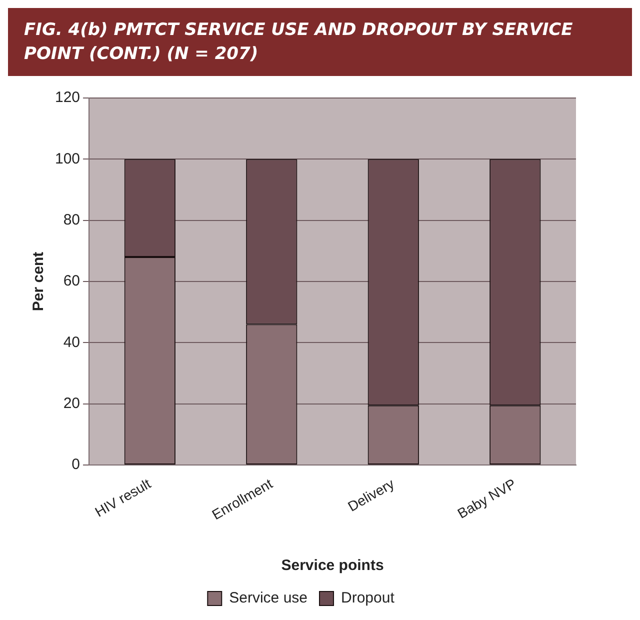 The image size is (640, 620). I want to click on y-tick-label: 80, so click(71, 219).